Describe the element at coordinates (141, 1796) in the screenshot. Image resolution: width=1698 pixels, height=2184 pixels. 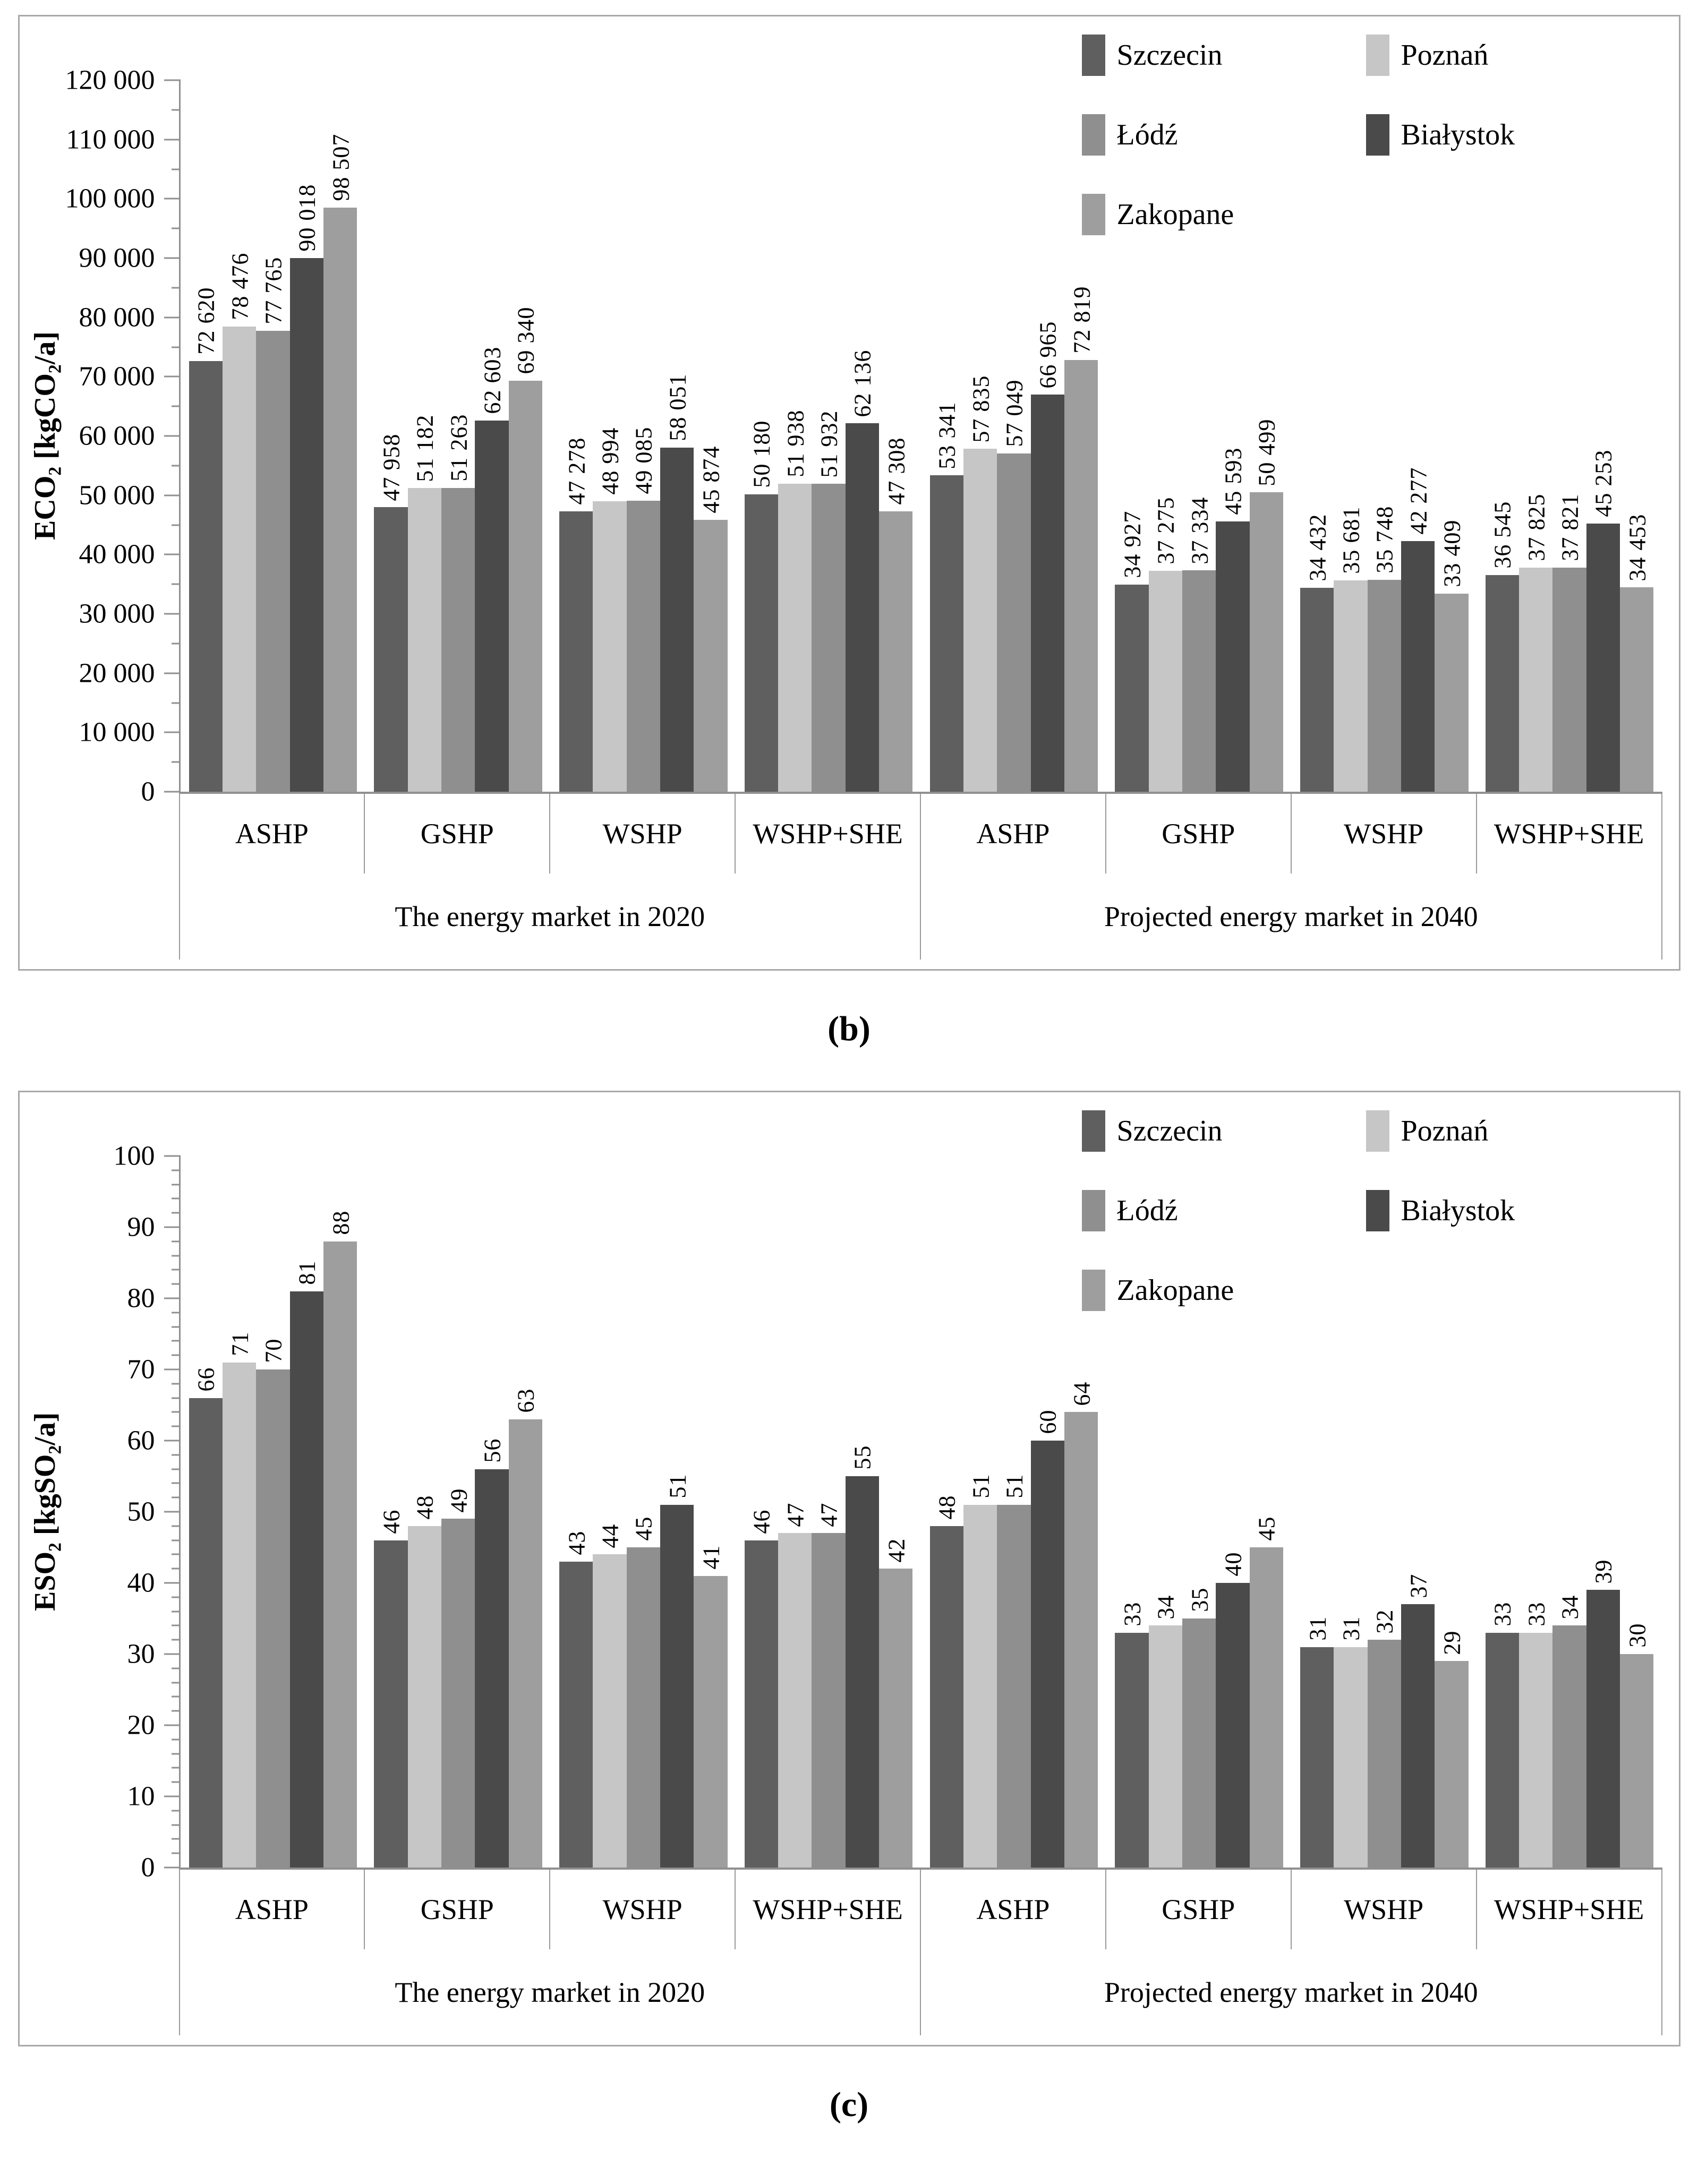
I see `y-tick-label: 10` at that location.